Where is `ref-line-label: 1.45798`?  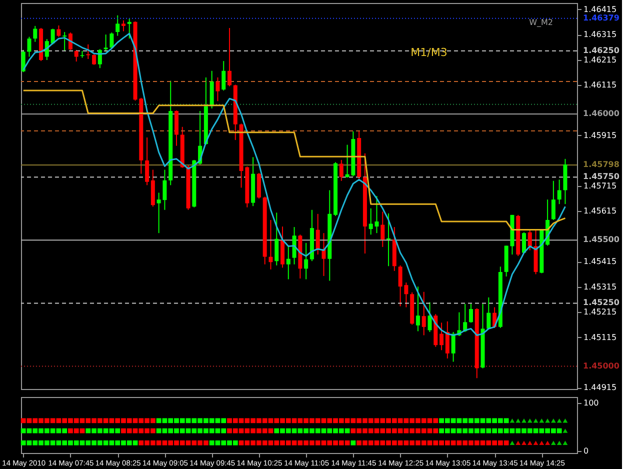
ref-line-label: 1.45798 is located at coordinates (601, 164).